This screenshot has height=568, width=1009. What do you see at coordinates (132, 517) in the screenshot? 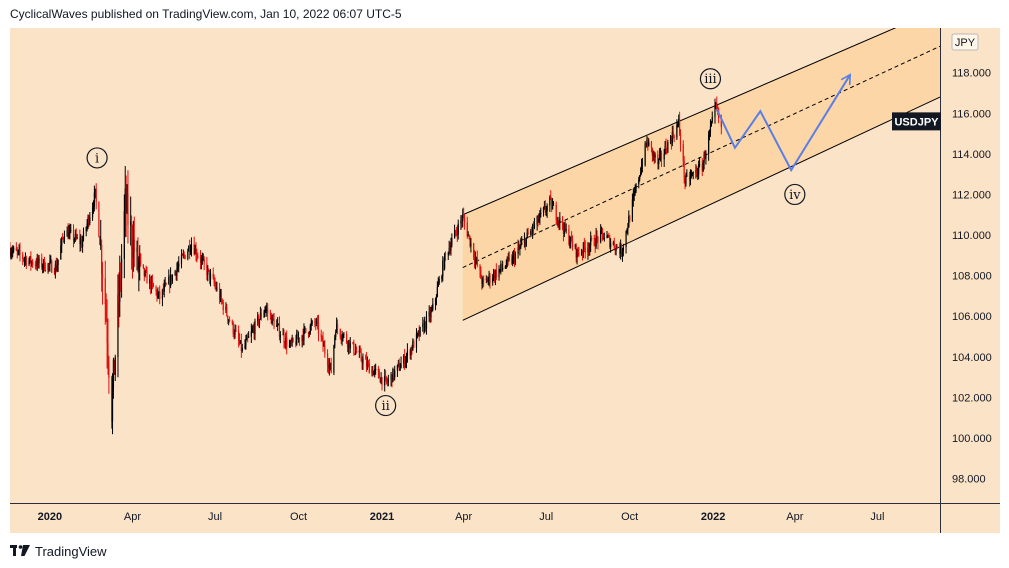
I see `x-tick-label: Apr` at bounding box center [132, 517].